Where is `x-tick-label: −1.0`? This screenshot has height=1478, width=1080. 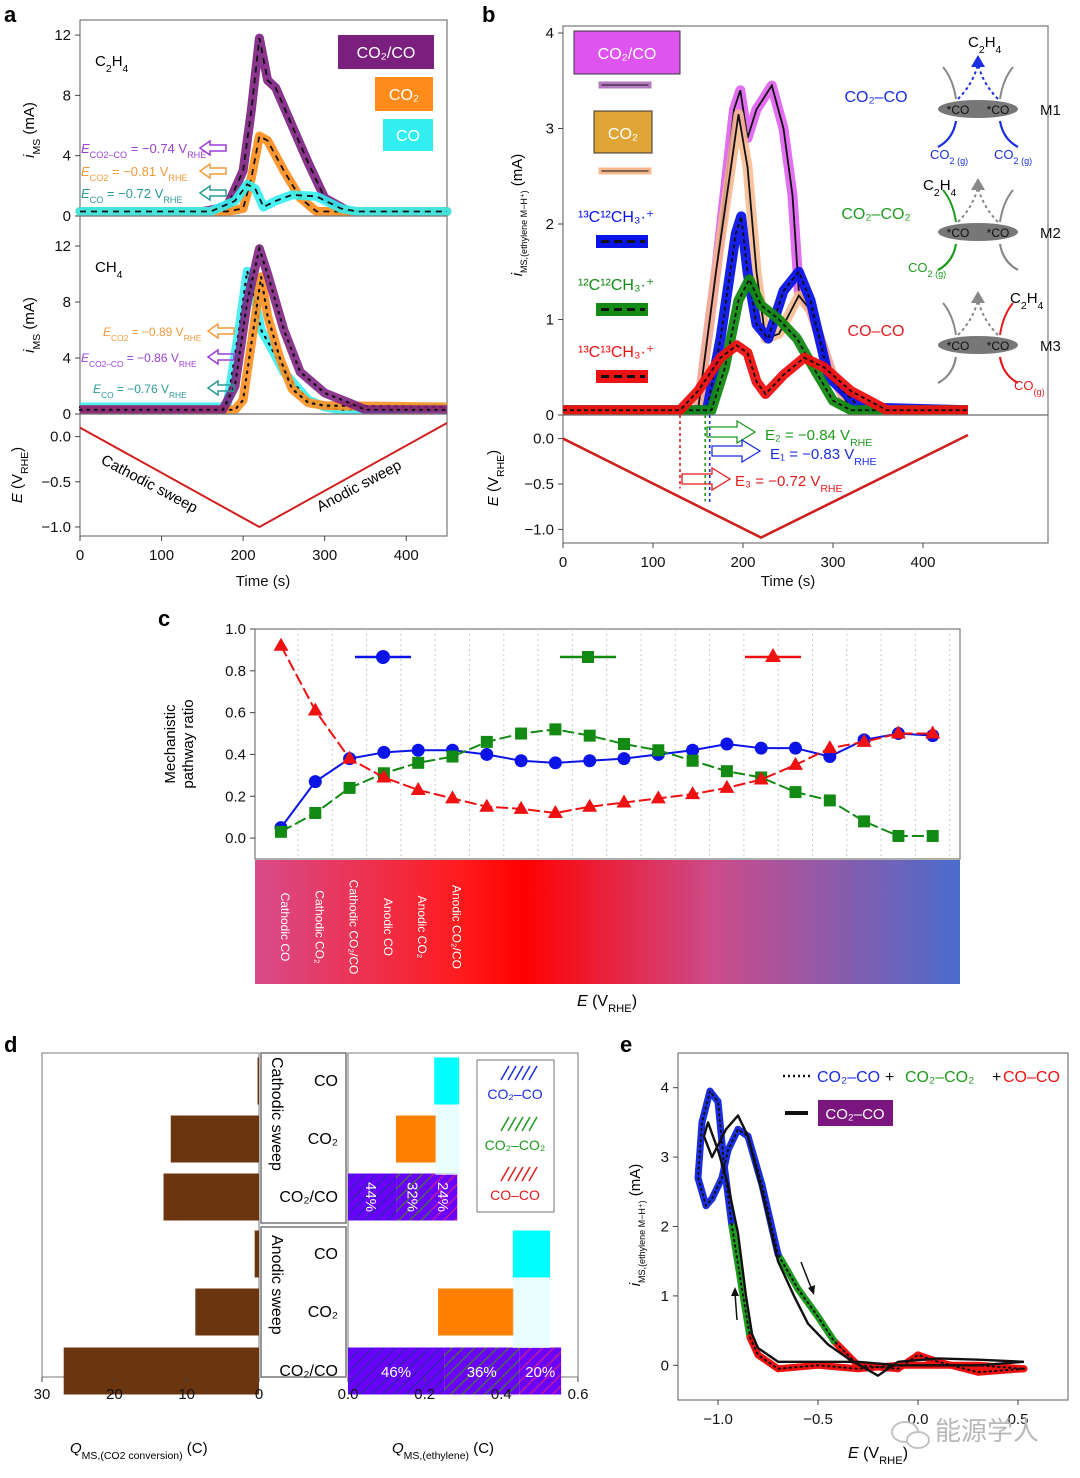
x-tick-label: −1.0 is located at coordinates (718, 1419).